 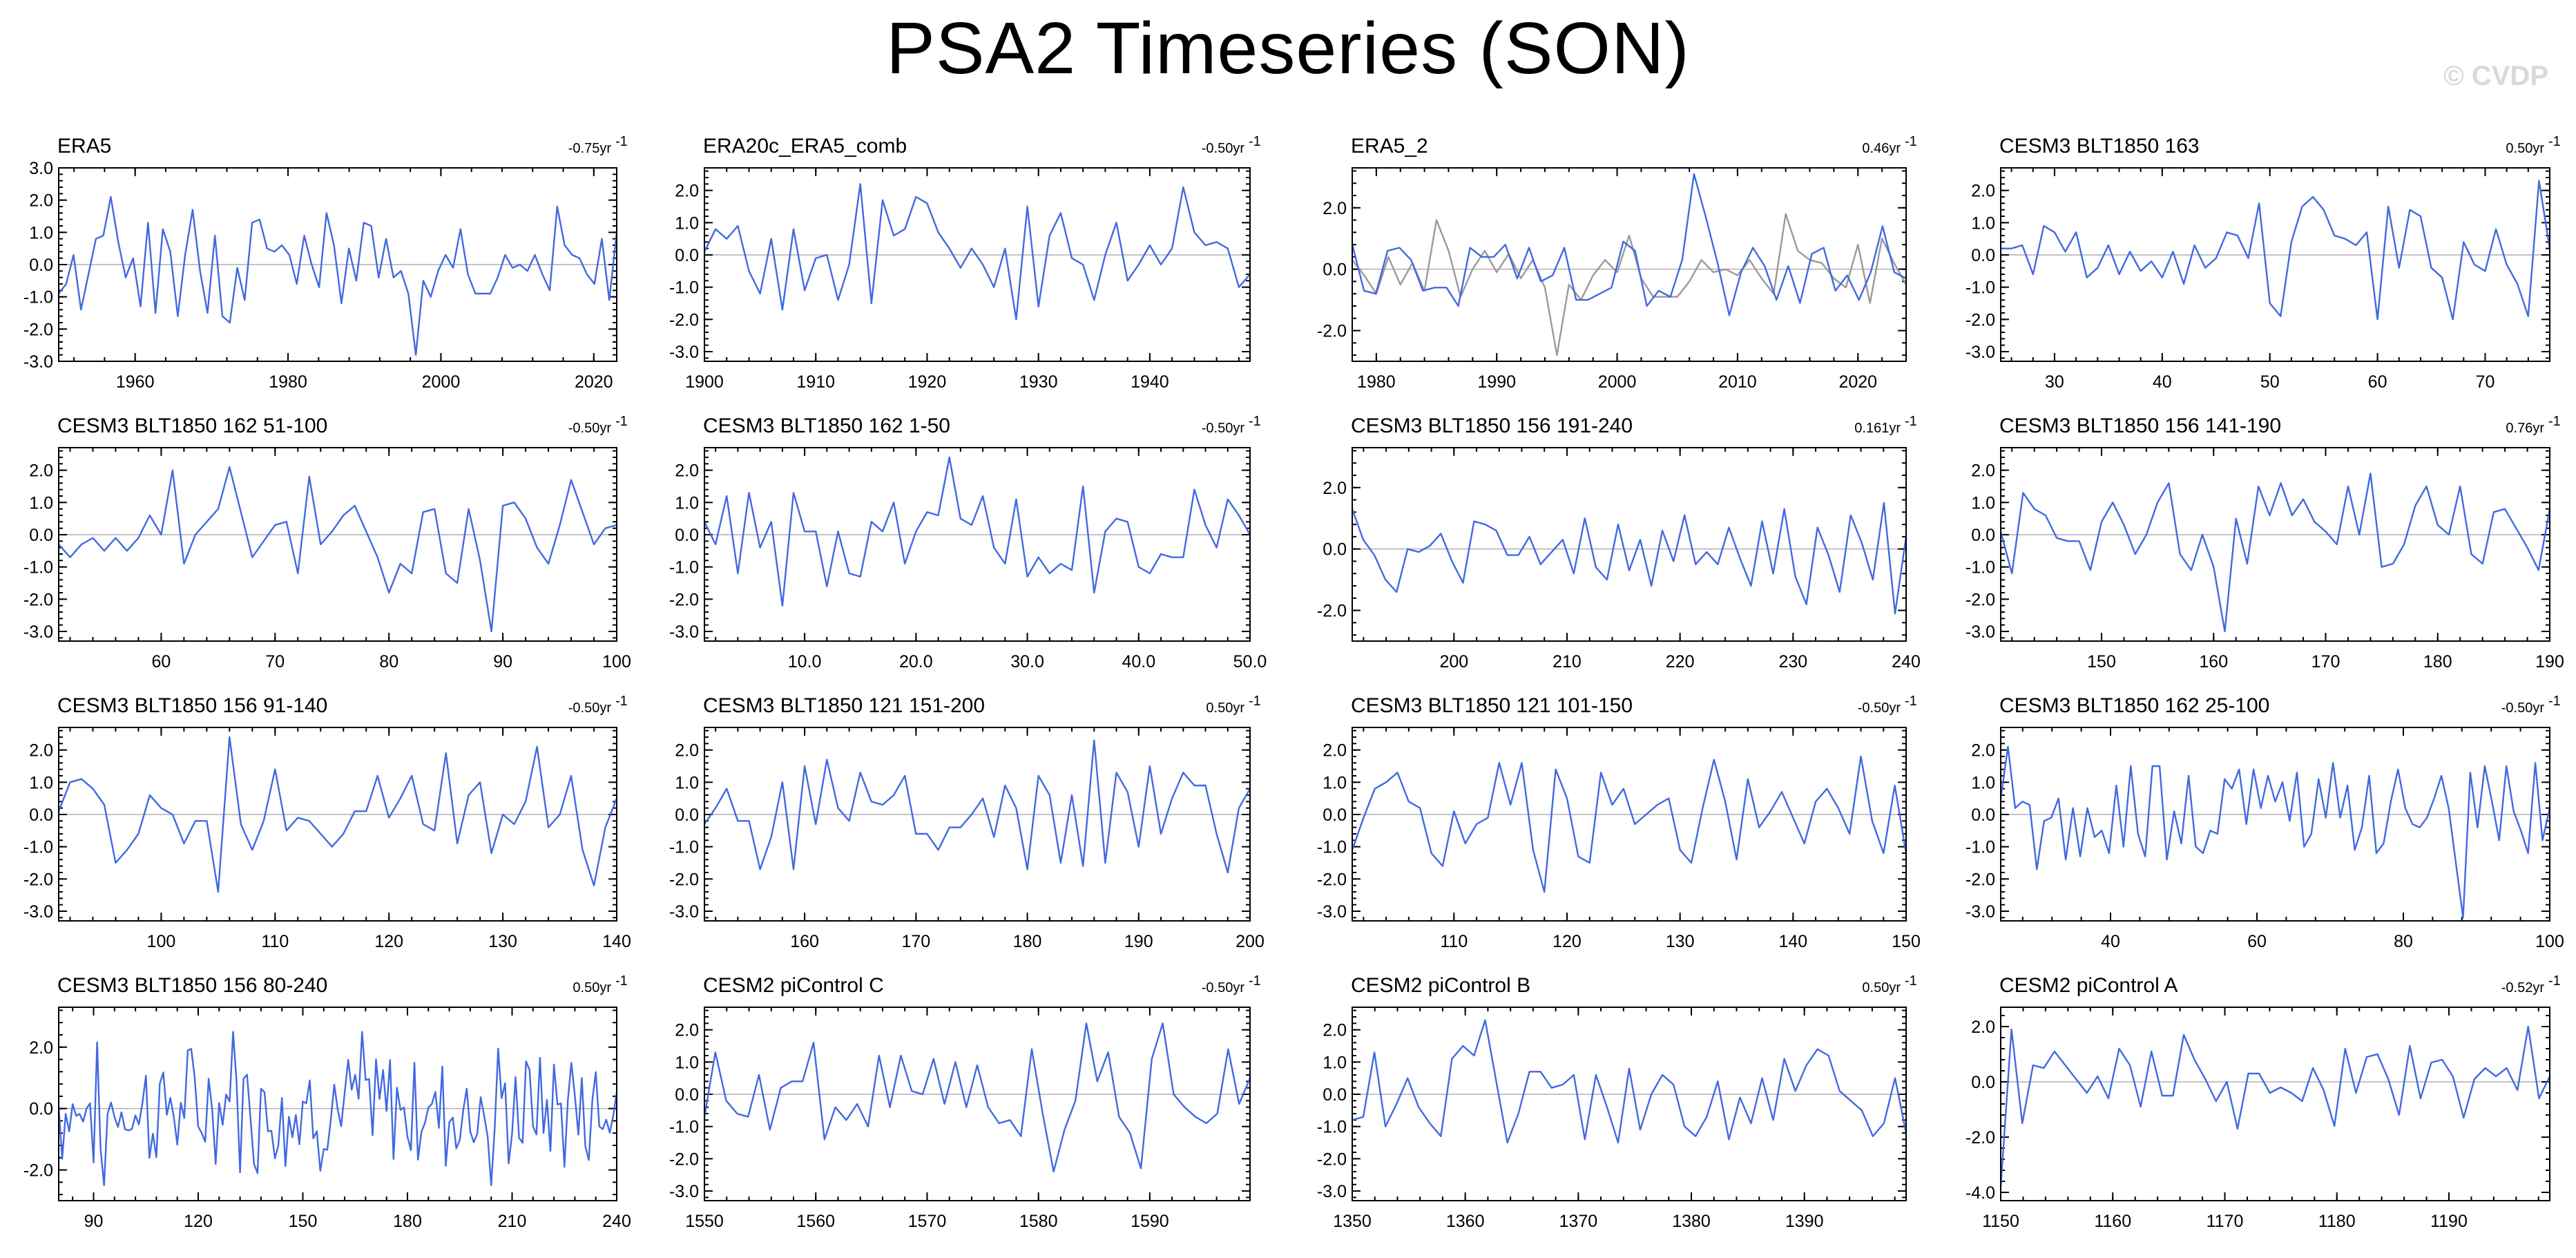 What do you see at coordinates (94, 1221) in the screenshot?
I see `x-tick-label: 90` at bounding box center [94, 1221].